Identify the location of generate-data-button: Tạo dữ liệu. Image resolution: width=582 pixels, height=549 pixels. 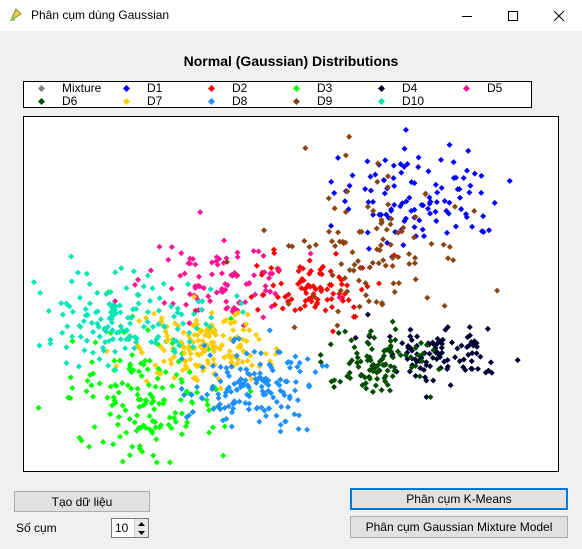
(82, 501).